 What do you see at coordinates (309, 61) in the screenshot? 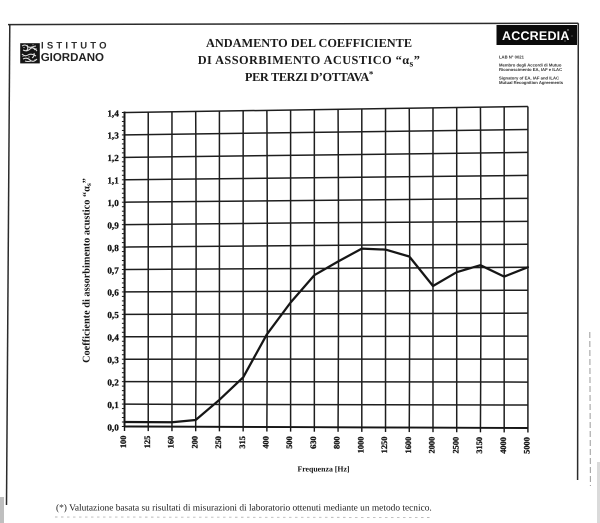
I see `svg-text: DI ASSORBIMENTO ACUSTICO “αs”` at bounding box center [309, 61].